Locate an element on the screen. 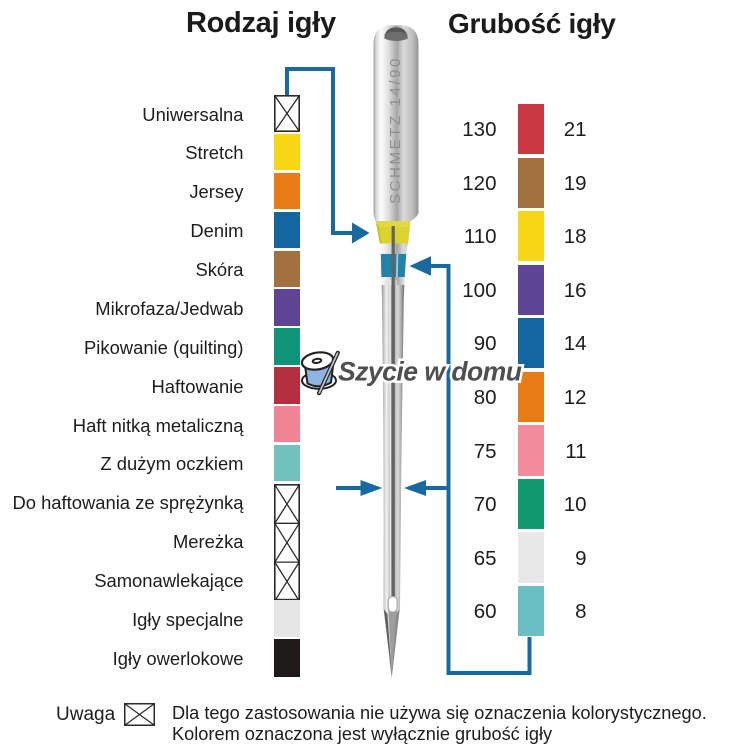  svg-text: Szycie w domu is located at coordinates (430, 372).